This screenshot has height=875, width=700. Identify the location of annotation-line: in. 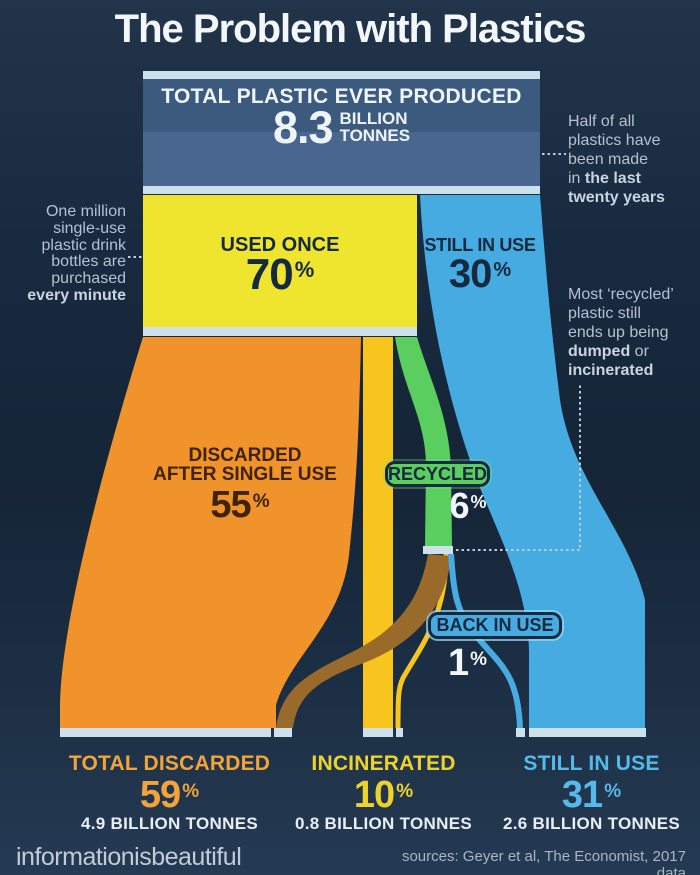
(576, 178).